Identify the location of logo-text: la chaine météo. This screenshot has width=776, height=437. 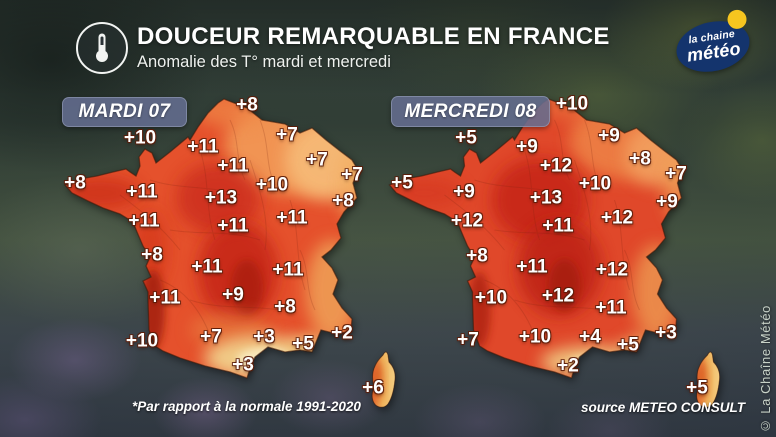
(713, 46).